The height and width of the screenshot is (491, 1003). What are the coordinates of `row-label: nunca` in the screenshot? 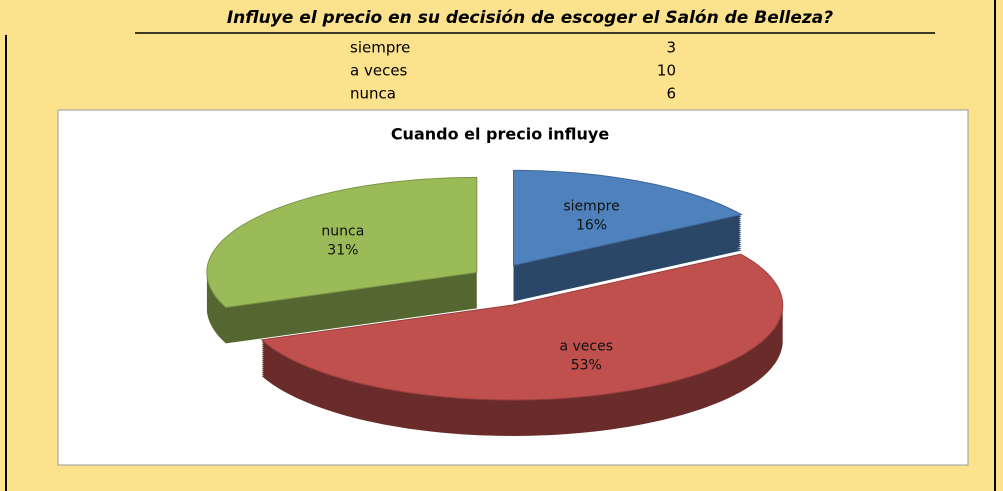 It's located at (373, 94).